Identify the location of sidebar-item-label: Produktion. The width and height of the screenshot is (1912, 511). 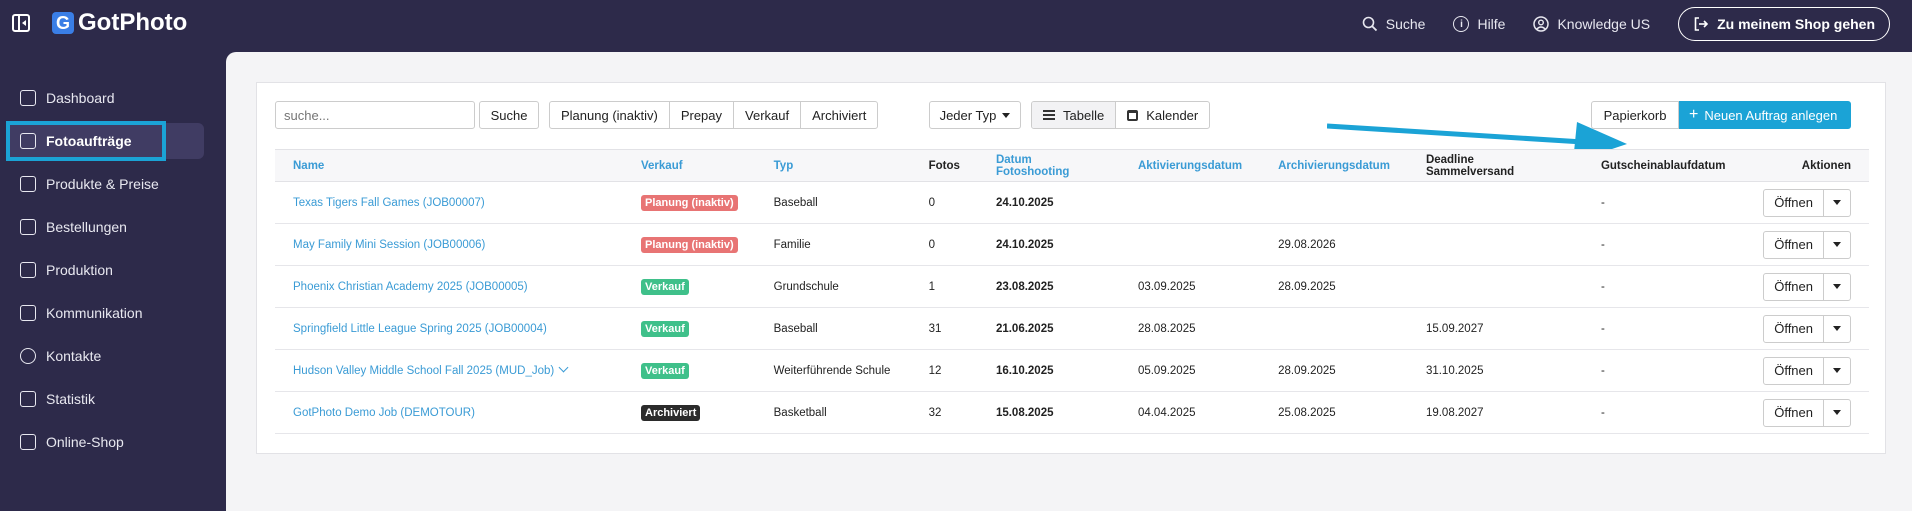
(79, 270).